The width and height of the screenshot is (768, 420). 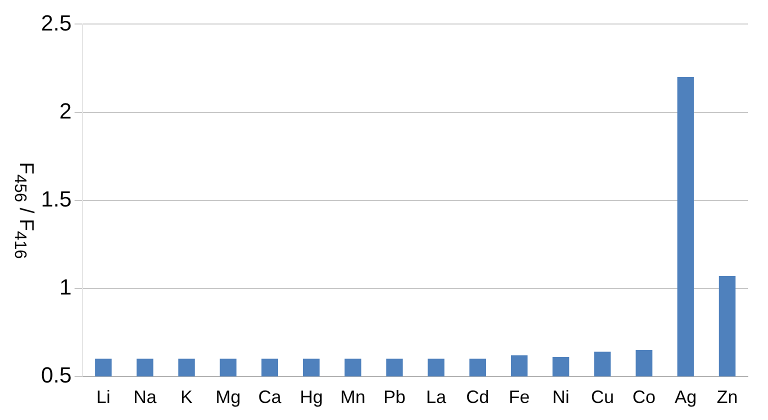 I want to click on x-tick-label: K, so click(x=186, y=397).